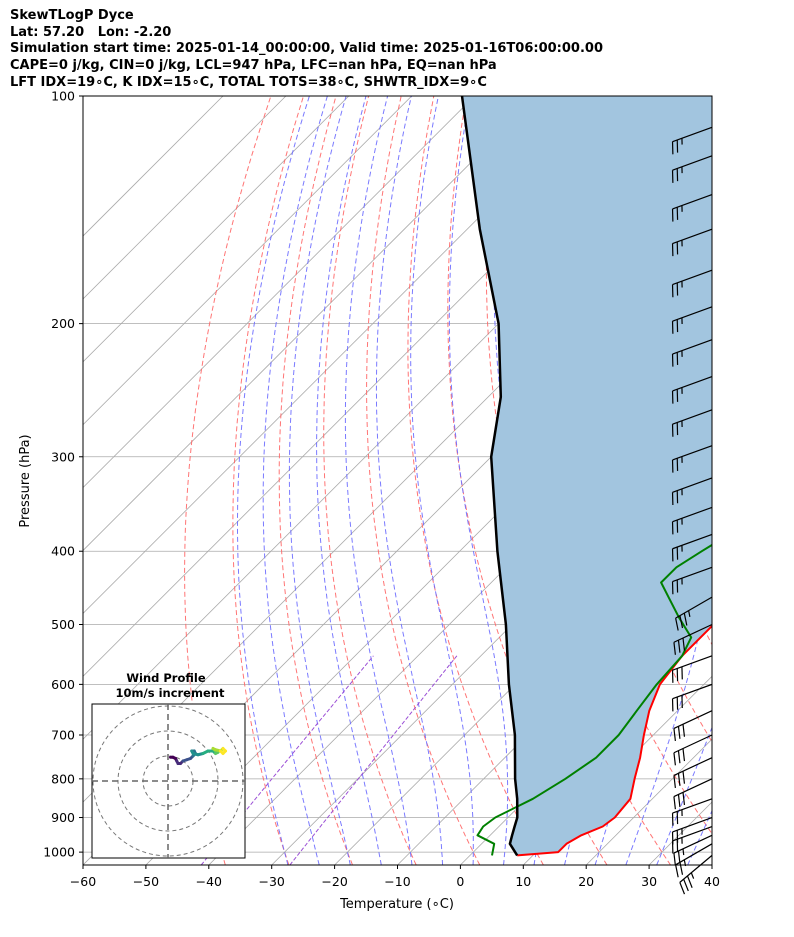 The width and height of the screenshot is (794, 937). Describe the element at coordinates (146, 881) in the screenshot. I see `x-tick-label: −50` at that location.